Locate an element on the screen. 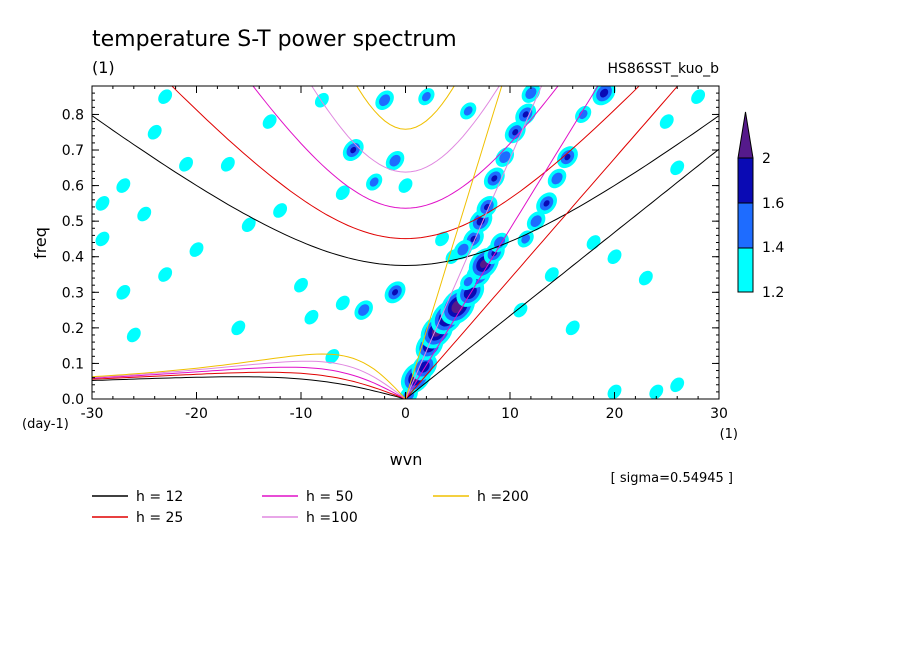  title-unit: (1) is located at coordinates (103, 67).